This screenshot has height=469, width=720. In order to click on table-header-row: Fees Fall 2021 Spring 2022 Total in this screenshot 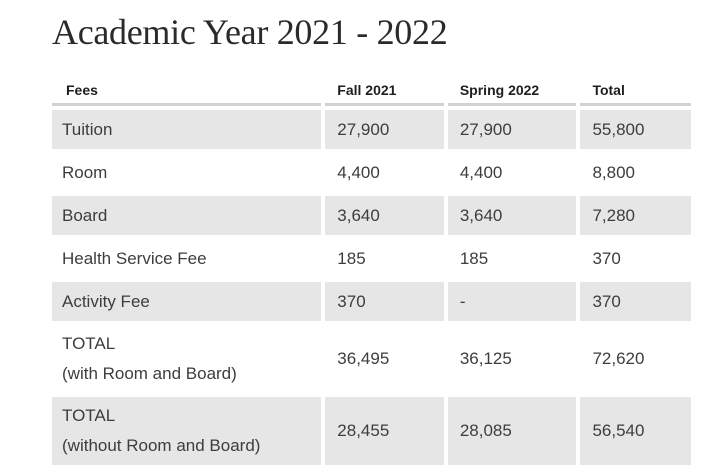, I will do `click(371, 92)`.